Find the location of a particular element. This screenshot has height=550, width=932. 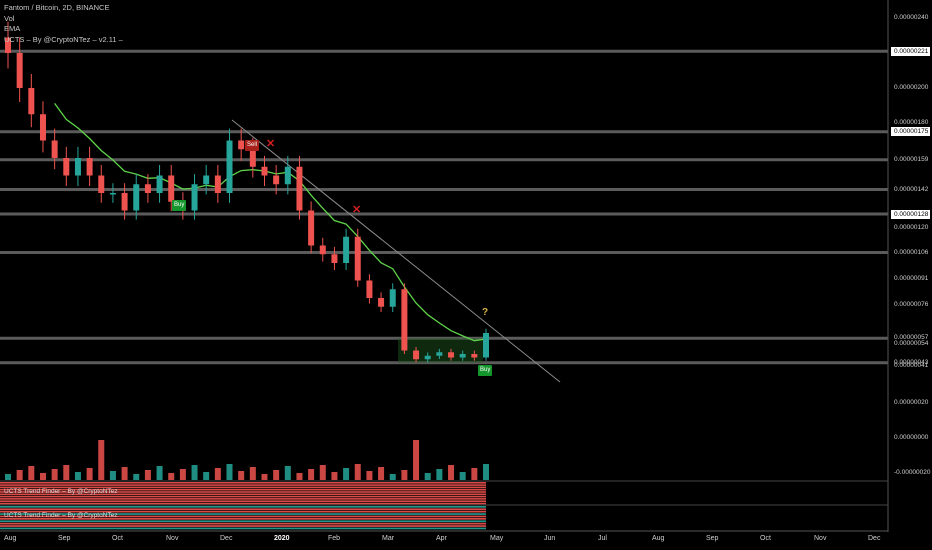

question-marker: ? is located at coordinates (485, 312).